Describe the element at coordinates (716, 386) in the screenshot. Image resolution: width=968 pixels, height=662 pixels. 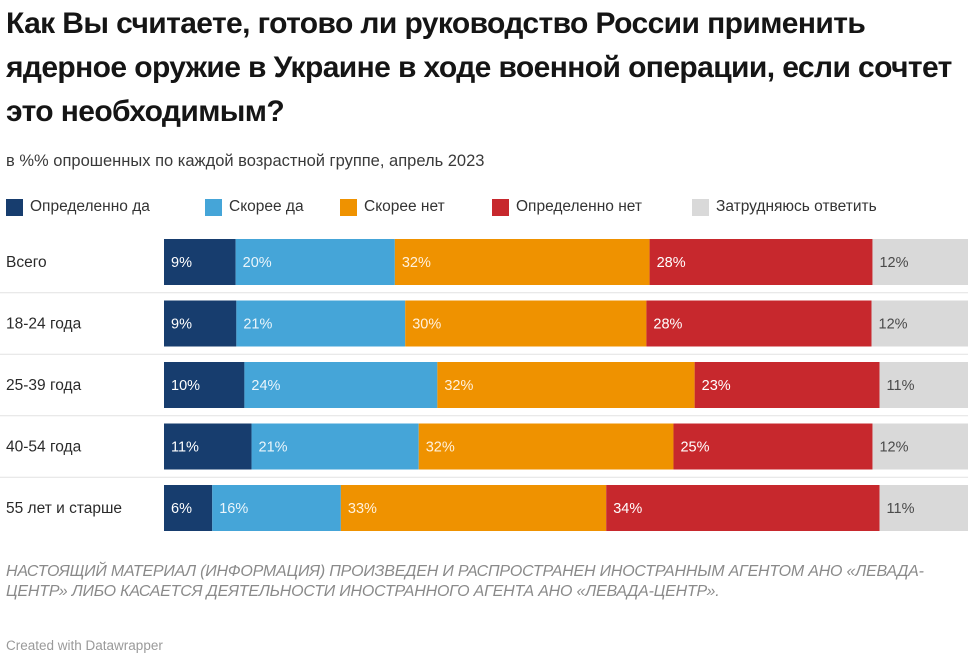
I see `data-label: 23%` at that location.